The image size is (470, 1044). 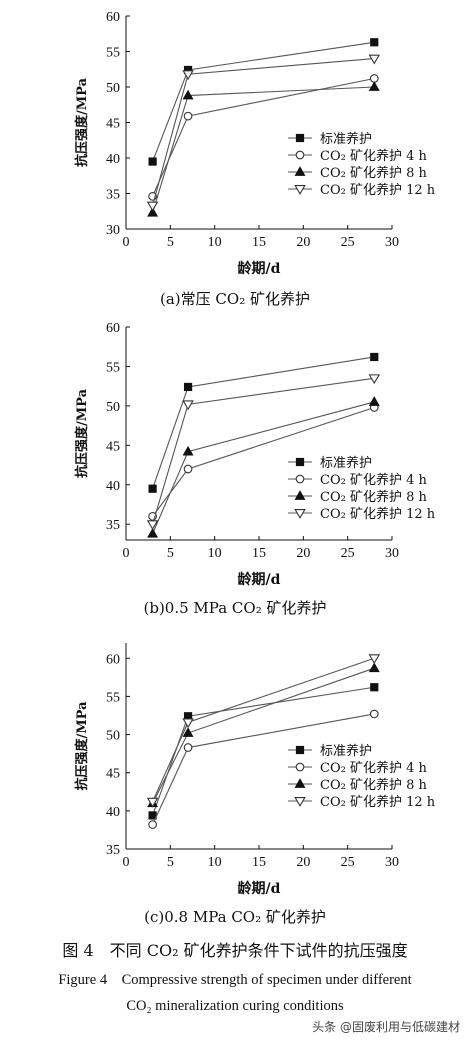 I want to click on caption-c: (c)0.8 MPa CO₂ 矿化养护, so click(x=235, y=917).